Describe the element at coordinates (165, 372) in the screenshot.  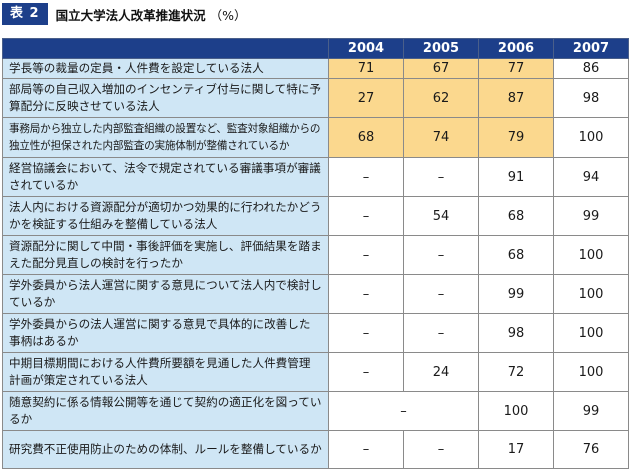
I see `row-label: 中期目標期間における人件費所要額を見通した人件費管理計画が策定されている法人` at that location.